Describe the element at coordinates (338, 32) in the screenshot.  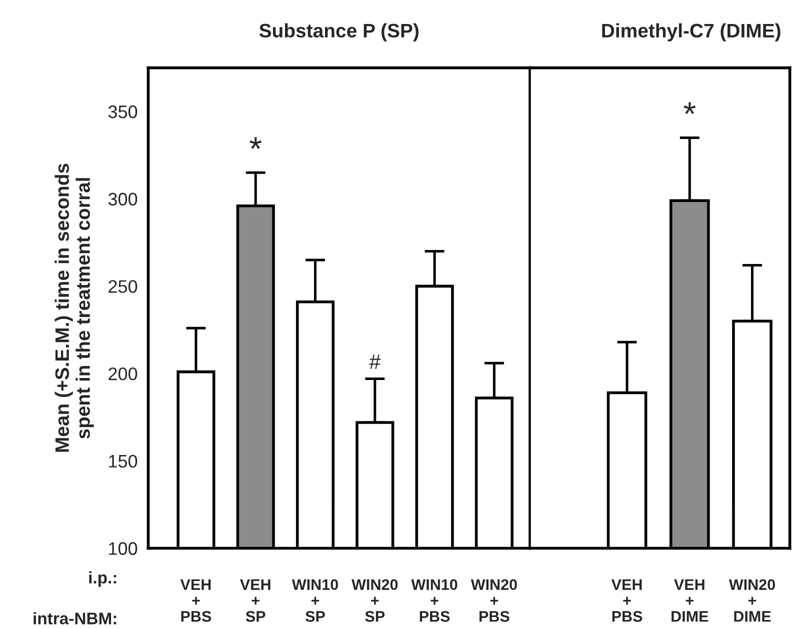
I see `chart-title: Substance P (SP)` at that location.